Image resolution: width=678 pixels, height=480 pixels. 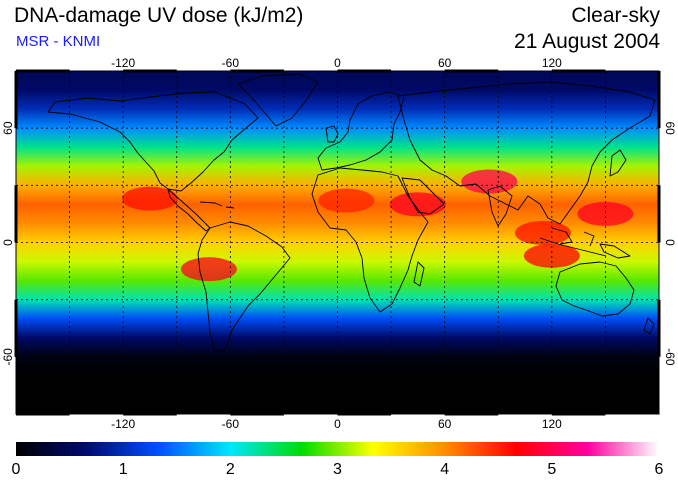 I want to click on hotspot-arabian-peninsula, so click(x=417, y=204).